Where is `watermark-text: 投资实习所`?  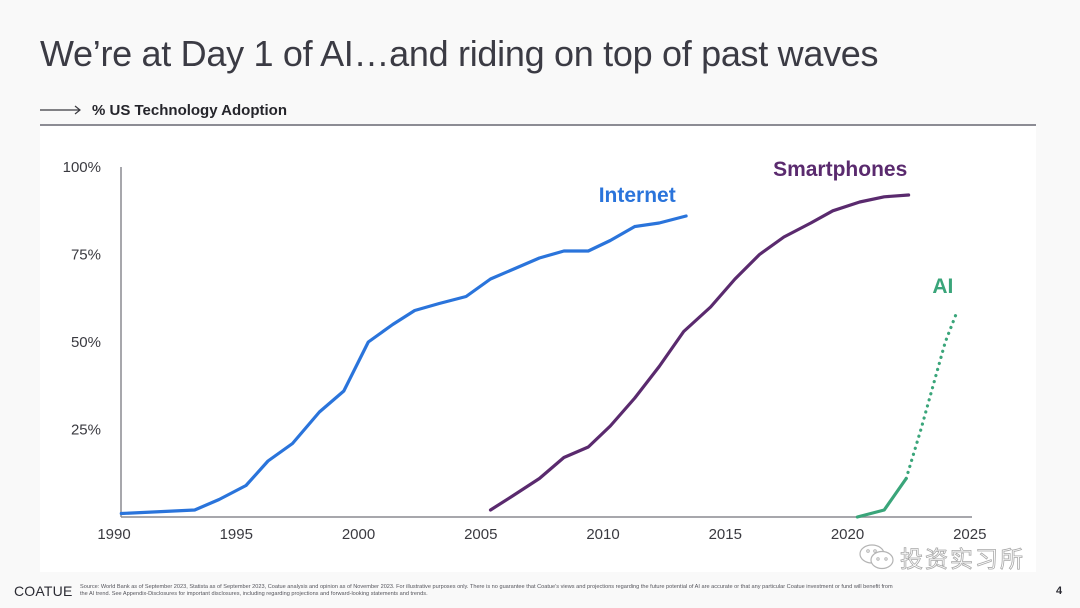
watermark-text: 投资实习所 is located at coordinates (962, 560).